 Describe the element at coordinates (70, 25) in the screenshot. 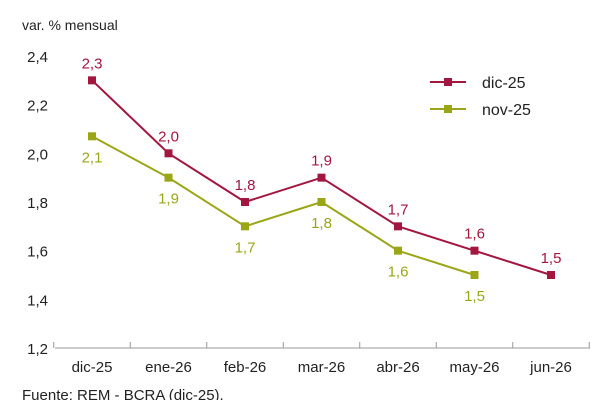

I see `y-axis-label: var. % mensual` at that location.